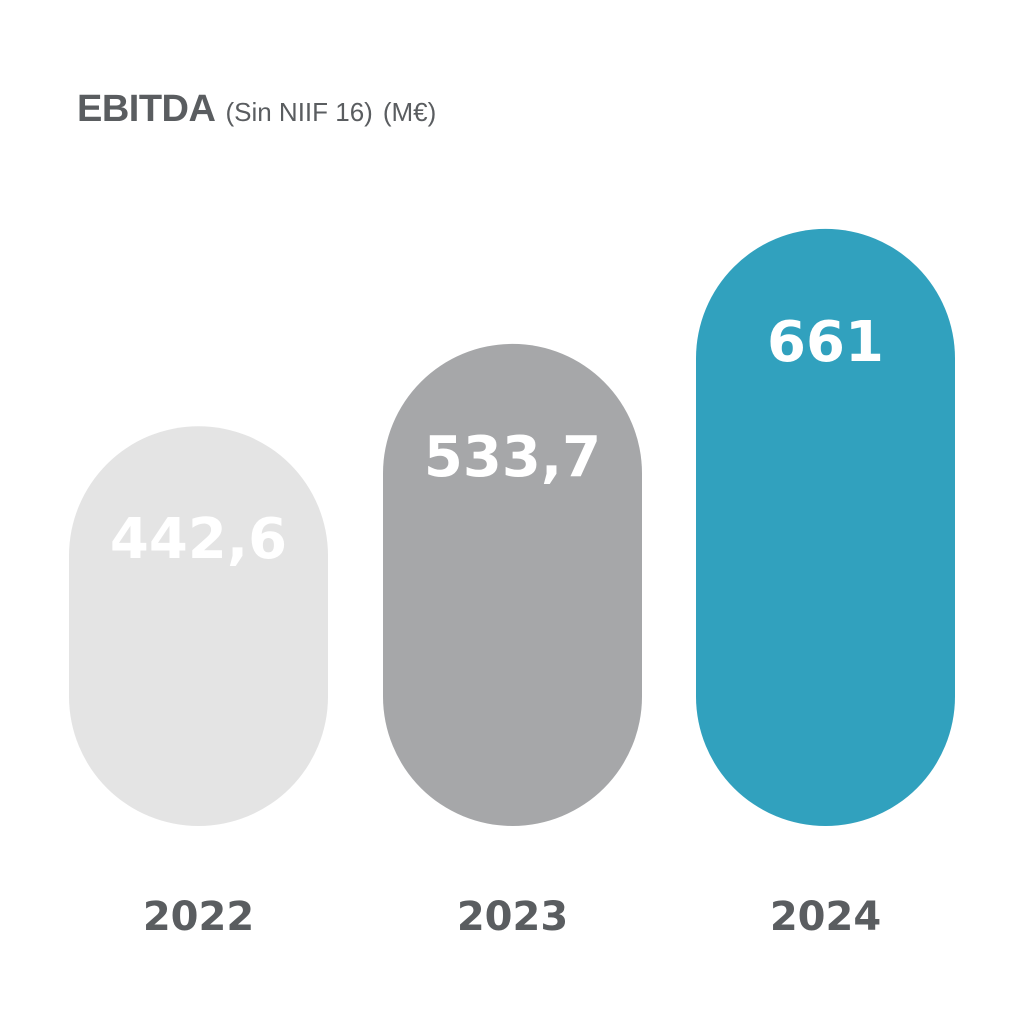  What do you see at coordinates (299, 112) in the screenshot?
I see `chart-subtitle: (Sin NIIF 16)` at bounding box center [299, 112].